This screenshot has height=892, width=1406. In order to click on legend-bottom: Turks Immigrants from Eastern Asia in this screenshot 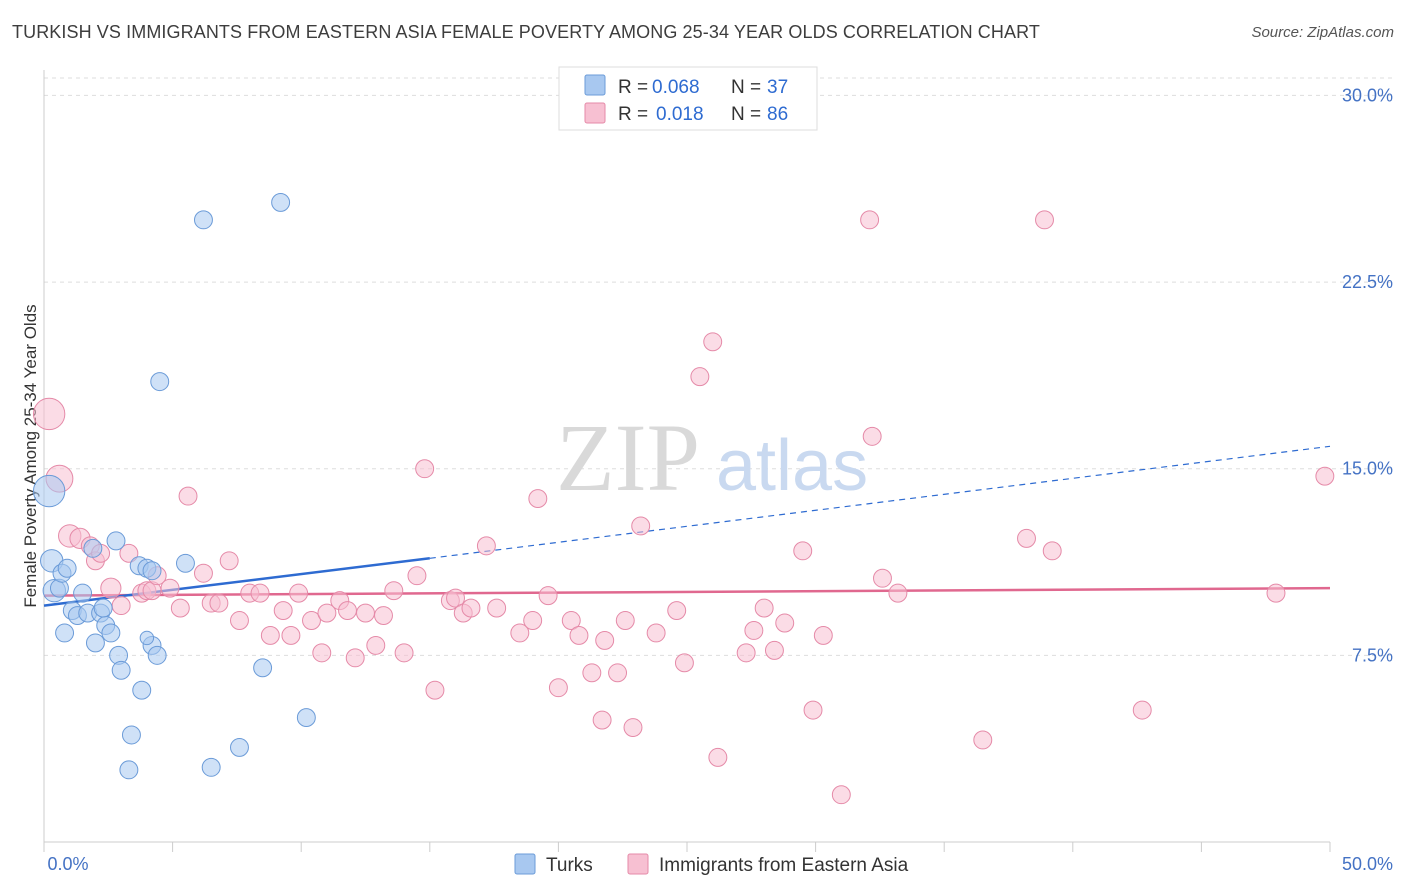, I will do `click(711, 864)`.